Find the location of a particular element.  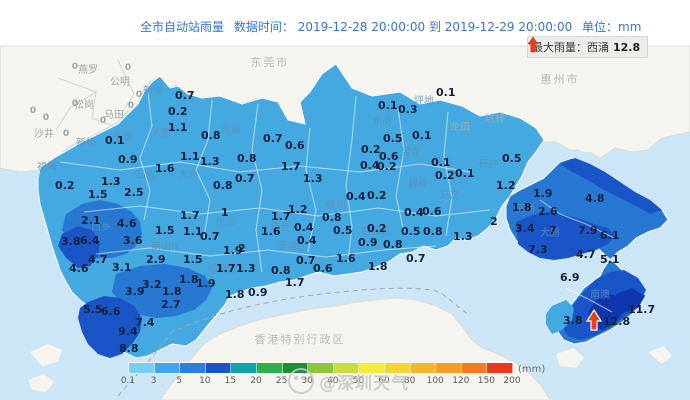

district-label: 大鹏 is located at coordinates (550, 232).